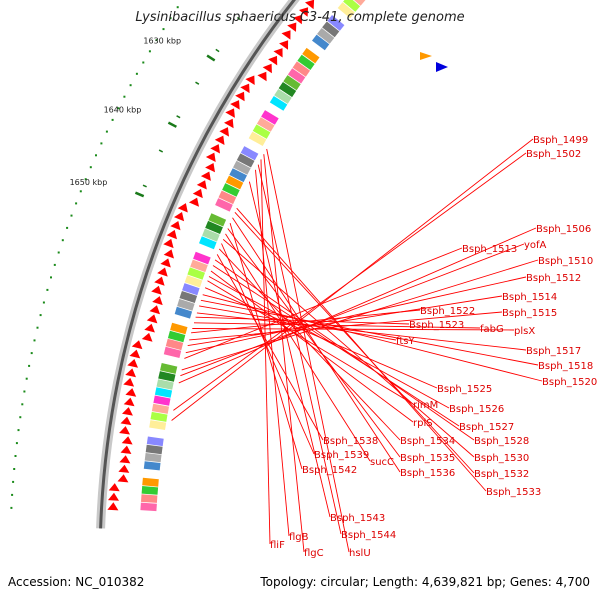 The image size is (600, 600). I want to click on gene-label: Bsph_1527, so click(486, 427).